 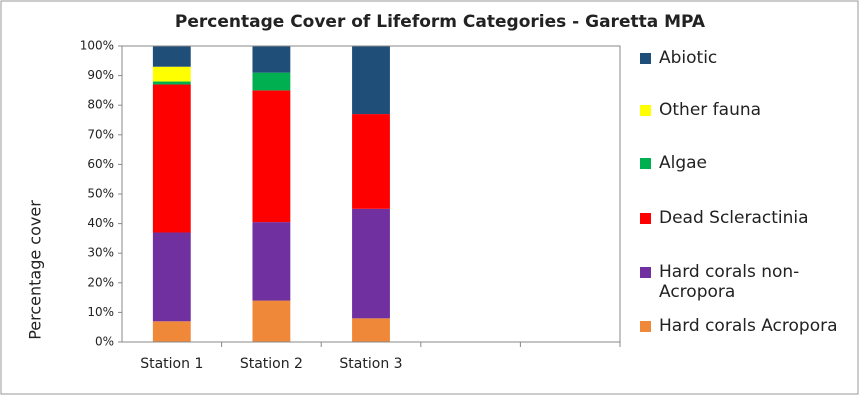 I want to click on x-tick-label: Station 1, so click(x=171, y=364).